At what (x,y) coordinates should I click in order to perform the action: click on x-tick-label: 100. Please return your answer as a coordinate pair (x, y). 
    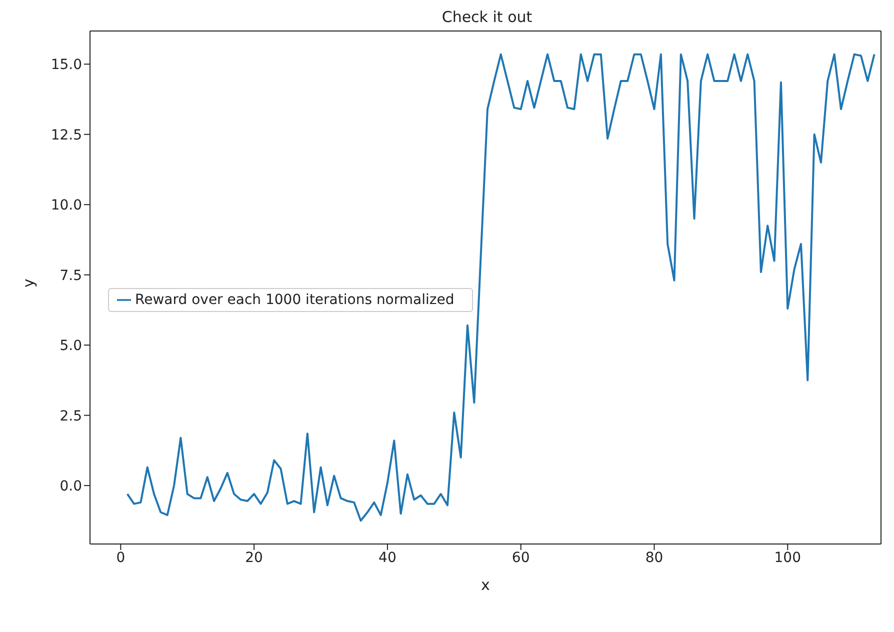
    Looking at the image, I should click on (787, 558).